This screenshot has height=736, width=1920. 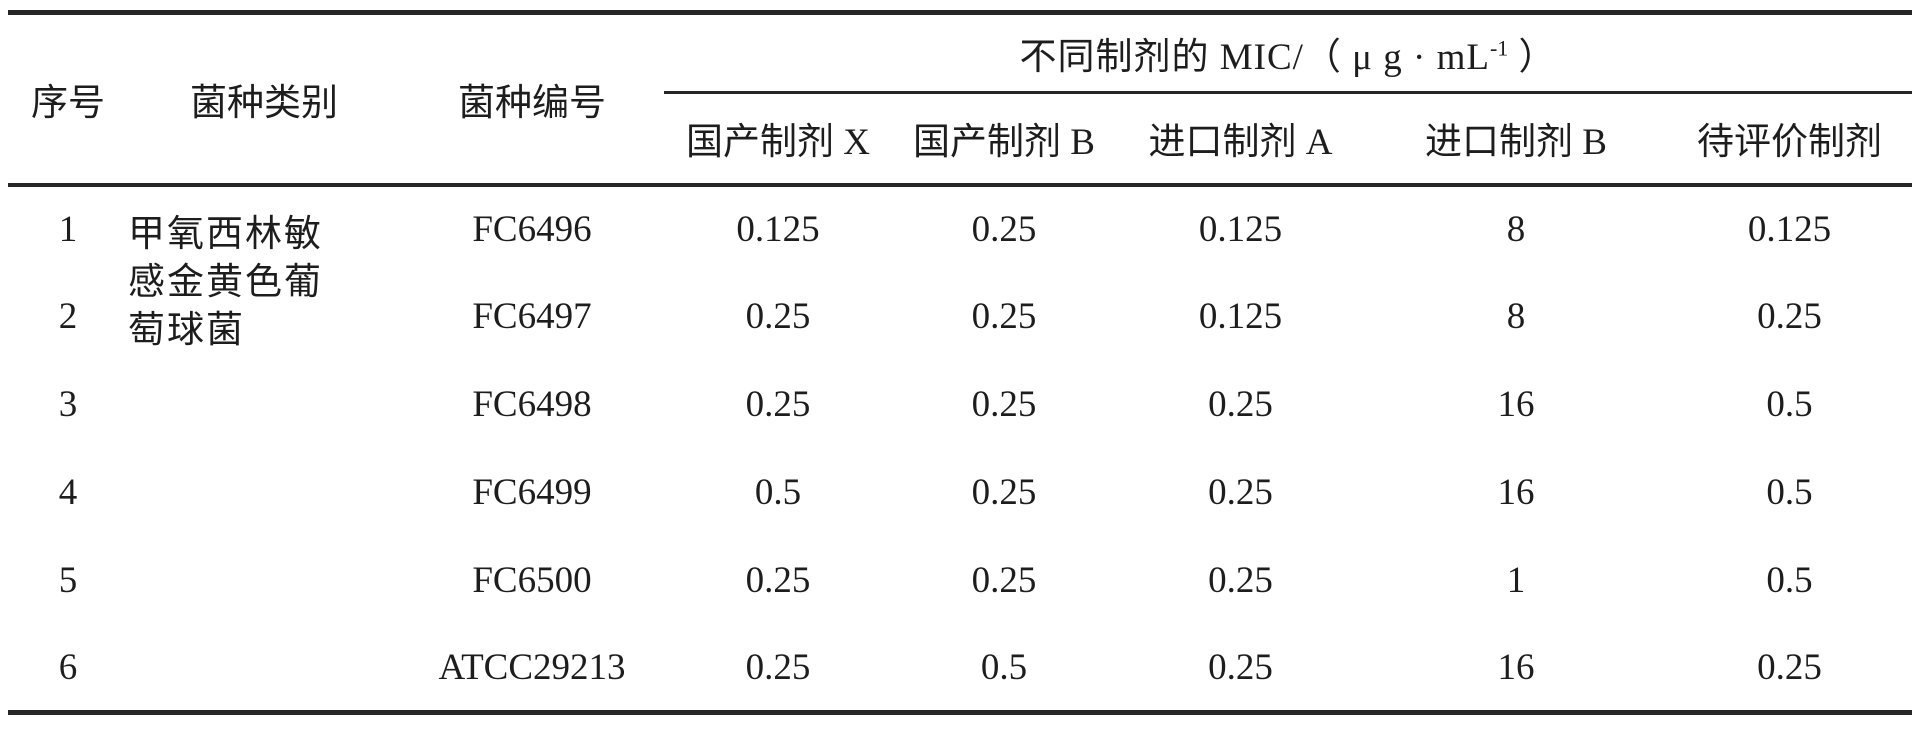 I want to click on mic-unit-superscript: -1, so click(x=1499, y=48).